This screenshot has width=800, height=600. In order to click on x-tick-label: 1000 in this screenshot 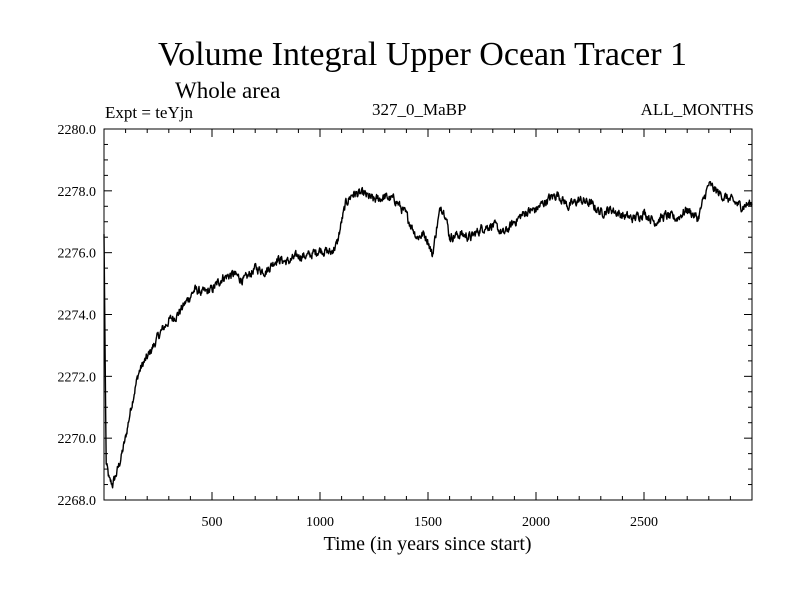, I will do `click(320, 522)`.